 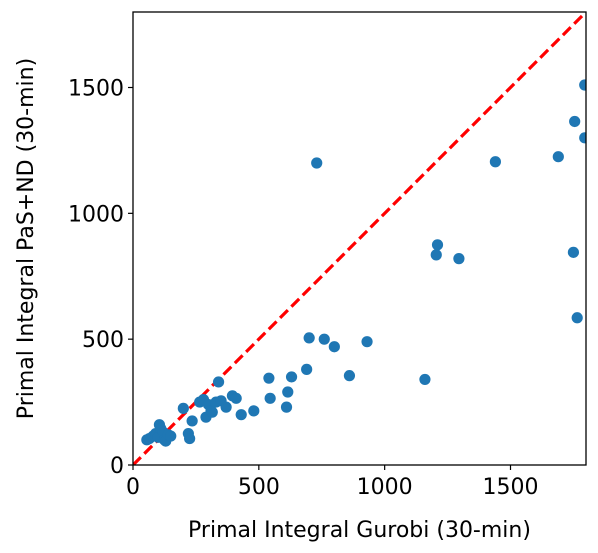 I want to click on x-axis-label: Primal Integral Gurobi (30-min), so click(x=359, y=530).